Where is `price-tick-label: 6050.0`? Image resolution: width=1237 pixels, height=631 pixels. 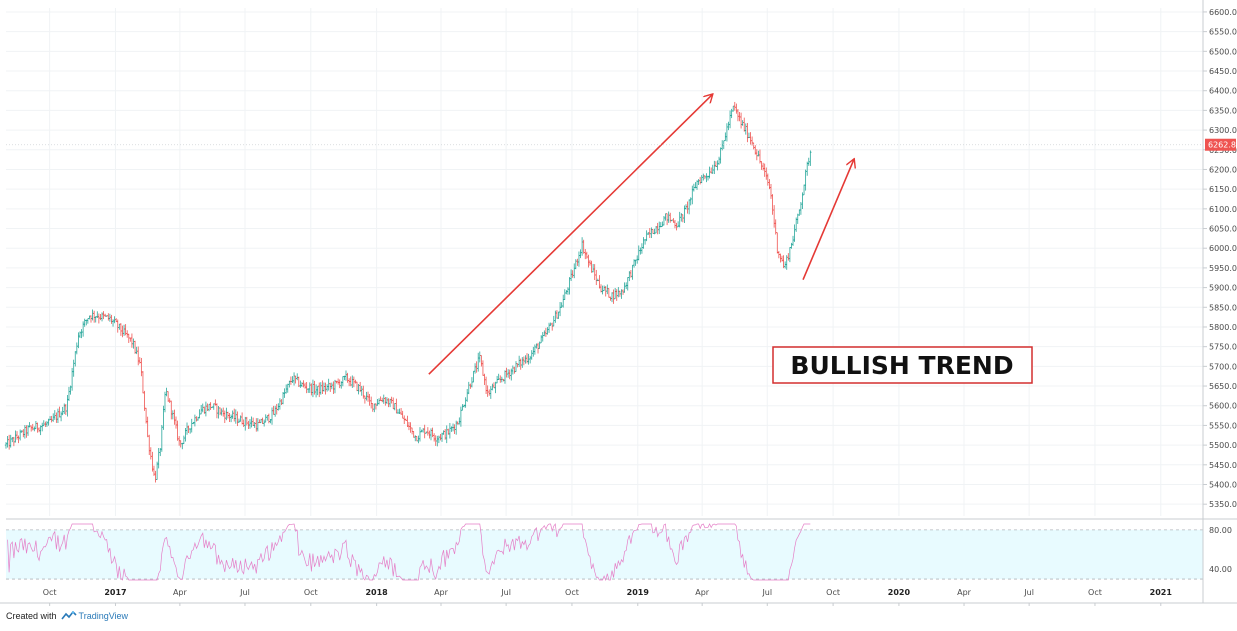
price-tick-label: 6050.0 is located at coordinates (1223, 229).